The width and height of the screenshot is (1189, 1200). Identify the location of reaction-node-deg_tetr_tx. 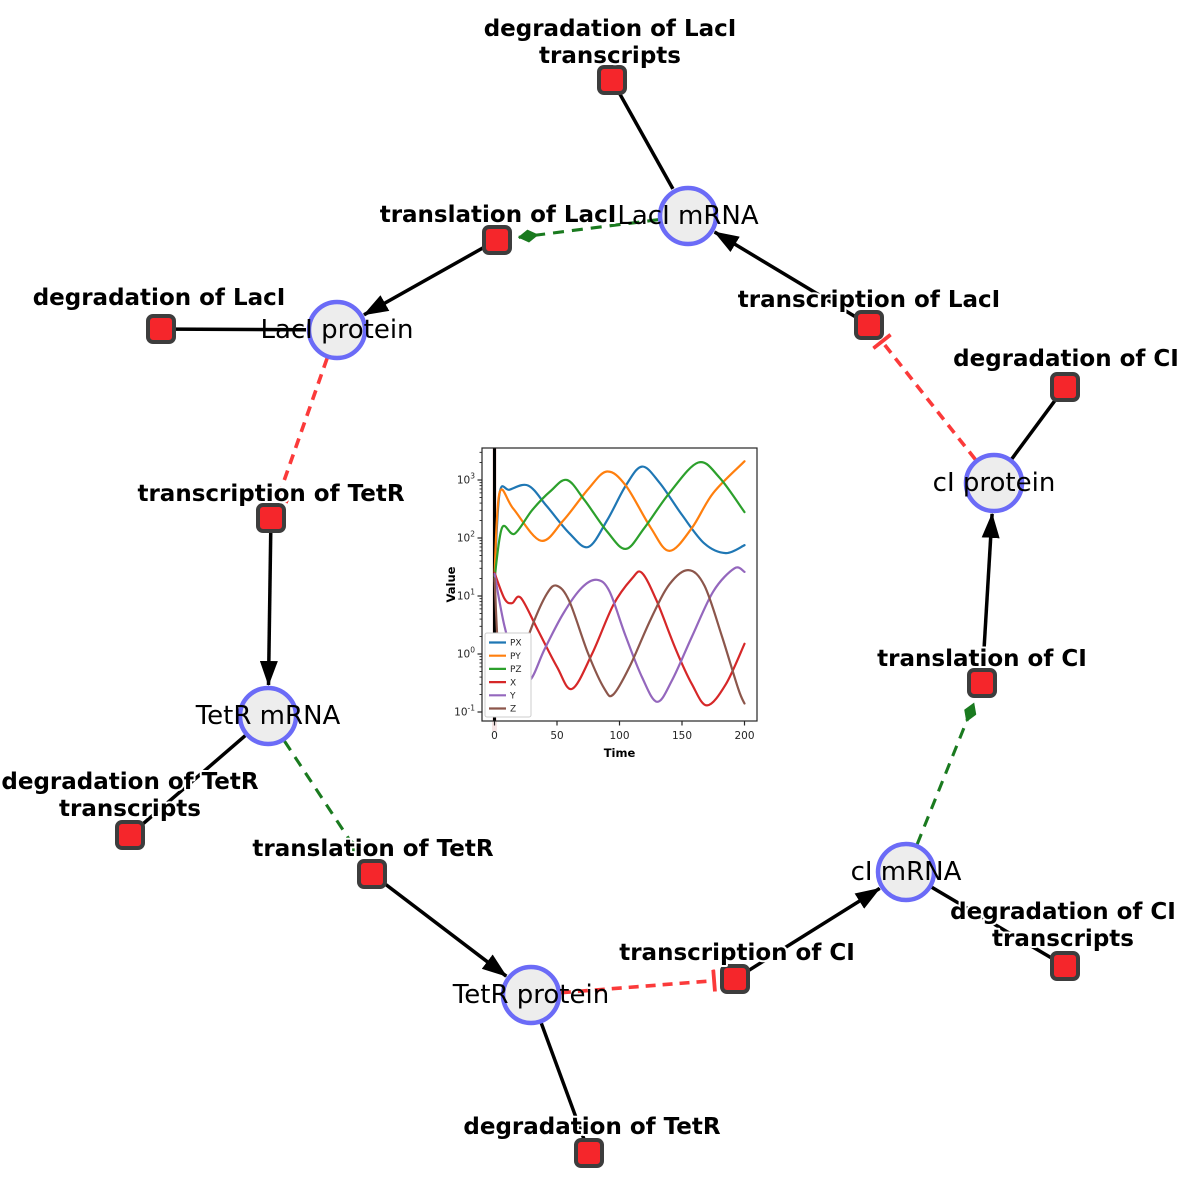
(130, 835).